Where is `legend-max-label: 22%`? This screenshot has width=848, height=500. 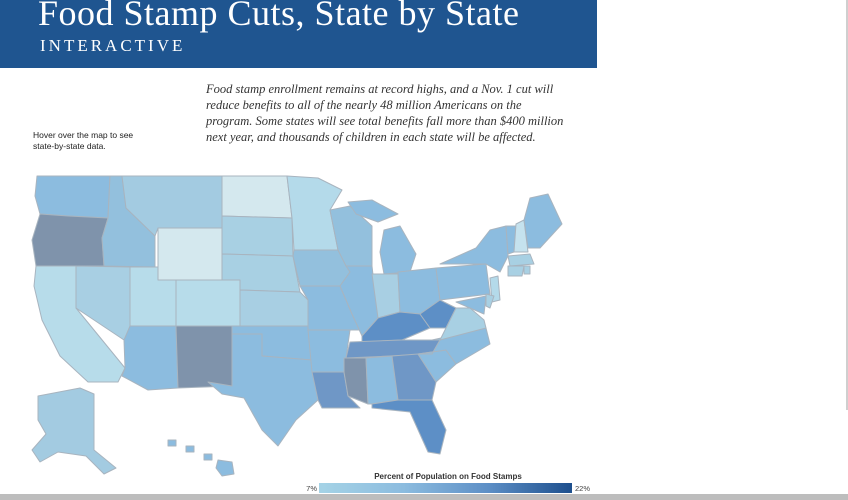 legend-max-label: 22% is located at coordinates (583, 488).